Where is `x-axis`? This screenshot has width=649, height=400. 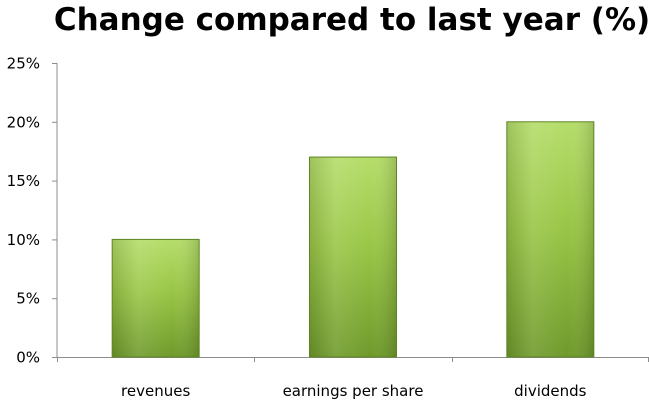 x-axis is located at coordinates (350, 359).